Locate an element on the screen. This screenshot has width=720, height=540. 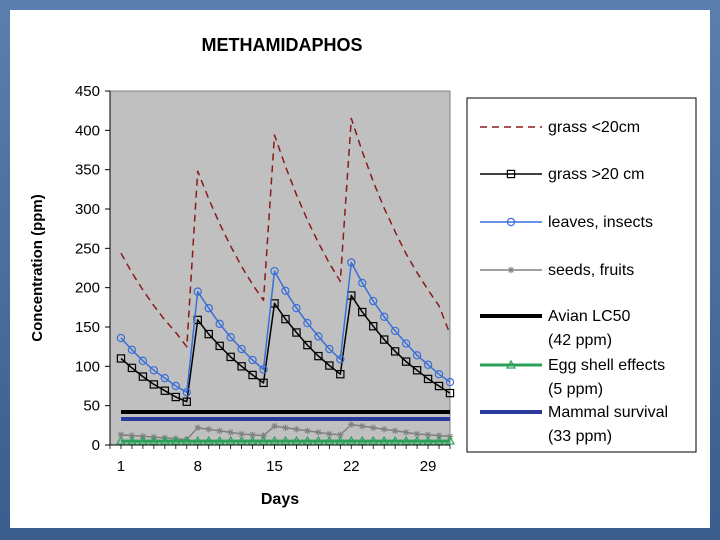
legend-entry: seeds, fruits is located at coordinates (557, 270).